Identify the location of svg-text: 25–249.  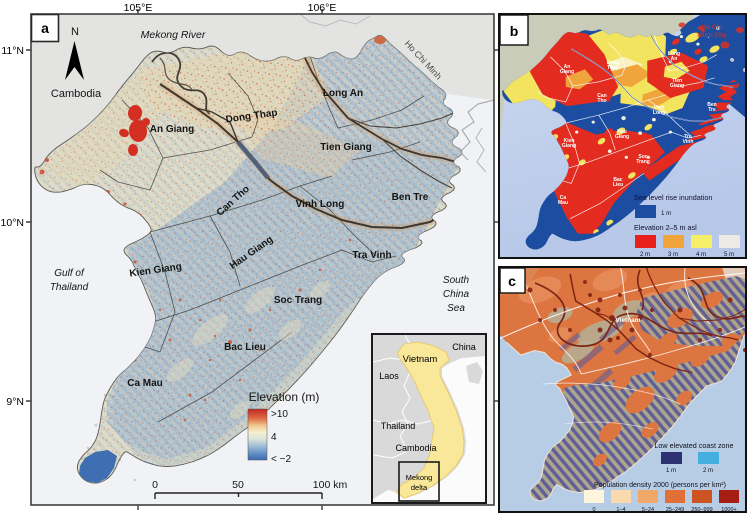
(675, 510).